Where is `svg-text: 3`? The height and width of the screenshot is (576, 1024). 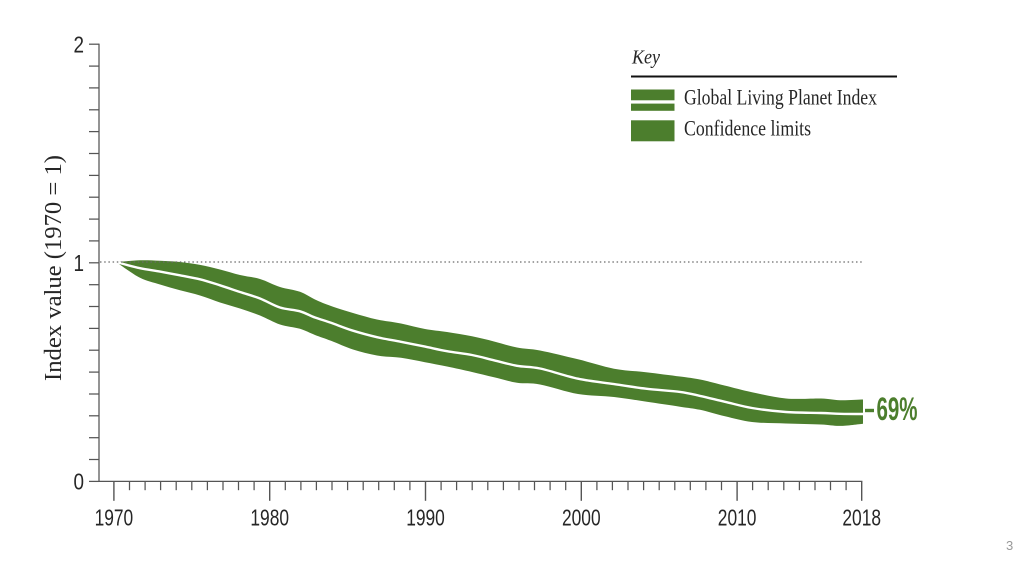 svg-text: 3 is located at coordinates (1009, 545).